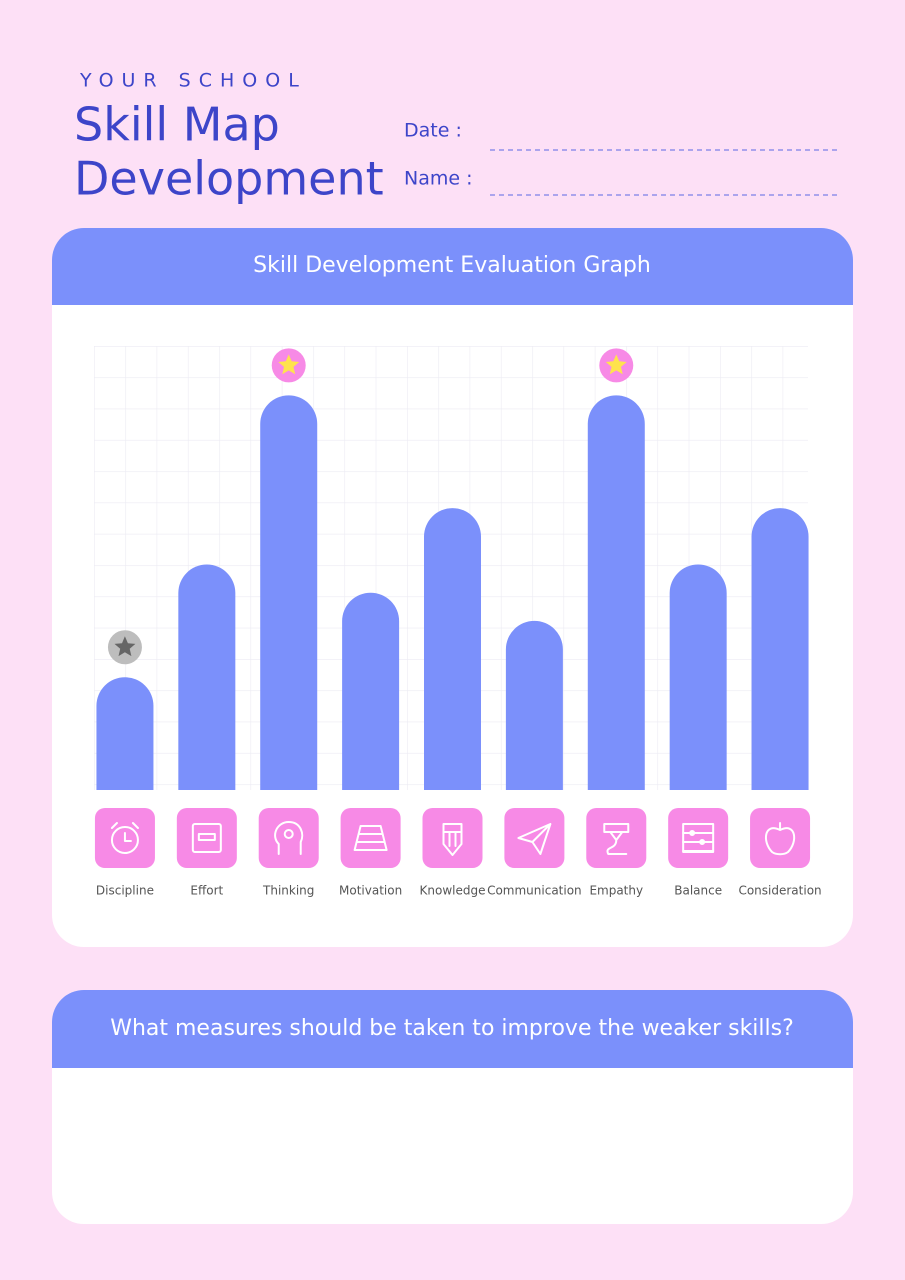 This screenshot has height=1280, width=905. I want to click on question-header, so click(452, 1029).